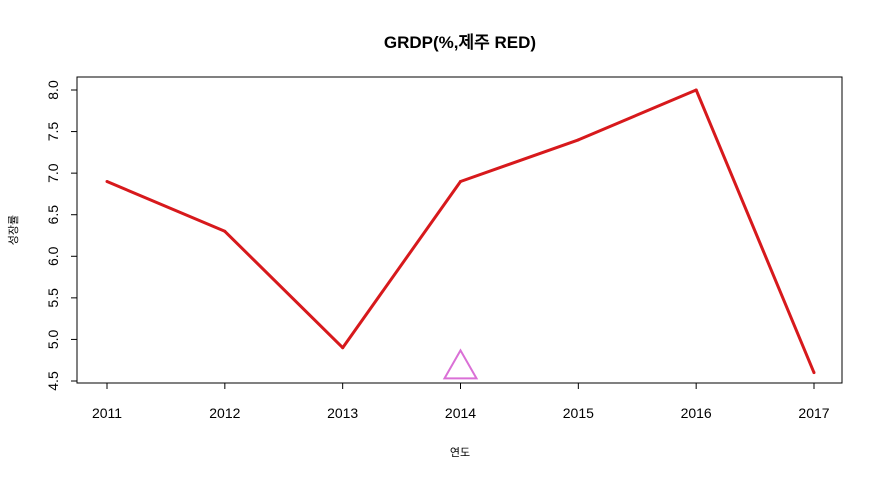 The height and width of the screenshot is (481, 883). I want to click on x-axis: 2011 2012 2013 2014 2015 2016 2017, so click(461, 402).